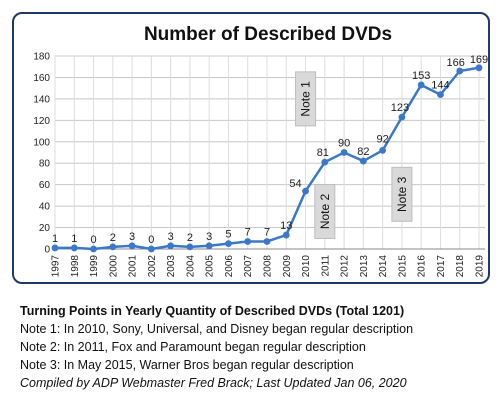  I want to click on x-tick-label: 2015, so click(402, 266).